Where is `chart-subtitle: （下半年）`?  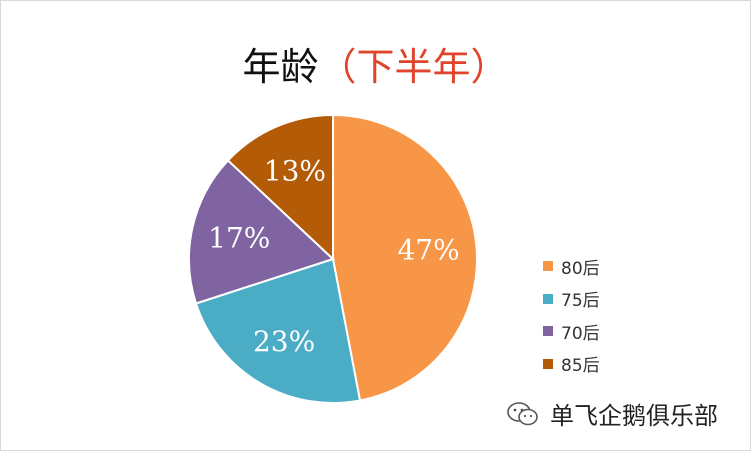 chart-subtitle: （下半年） is located at coordinates (413, 67).